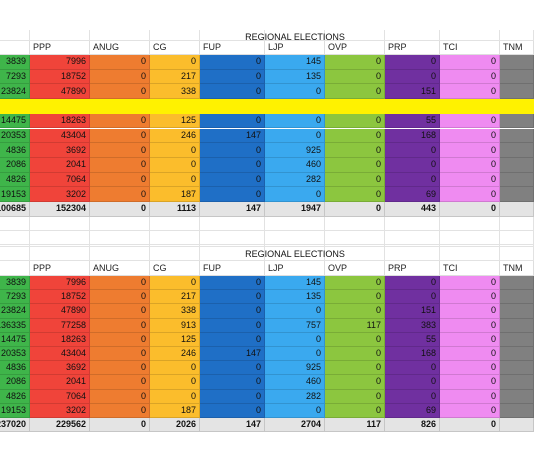  I want to click on value-cell: 2086, so click(15, 165).